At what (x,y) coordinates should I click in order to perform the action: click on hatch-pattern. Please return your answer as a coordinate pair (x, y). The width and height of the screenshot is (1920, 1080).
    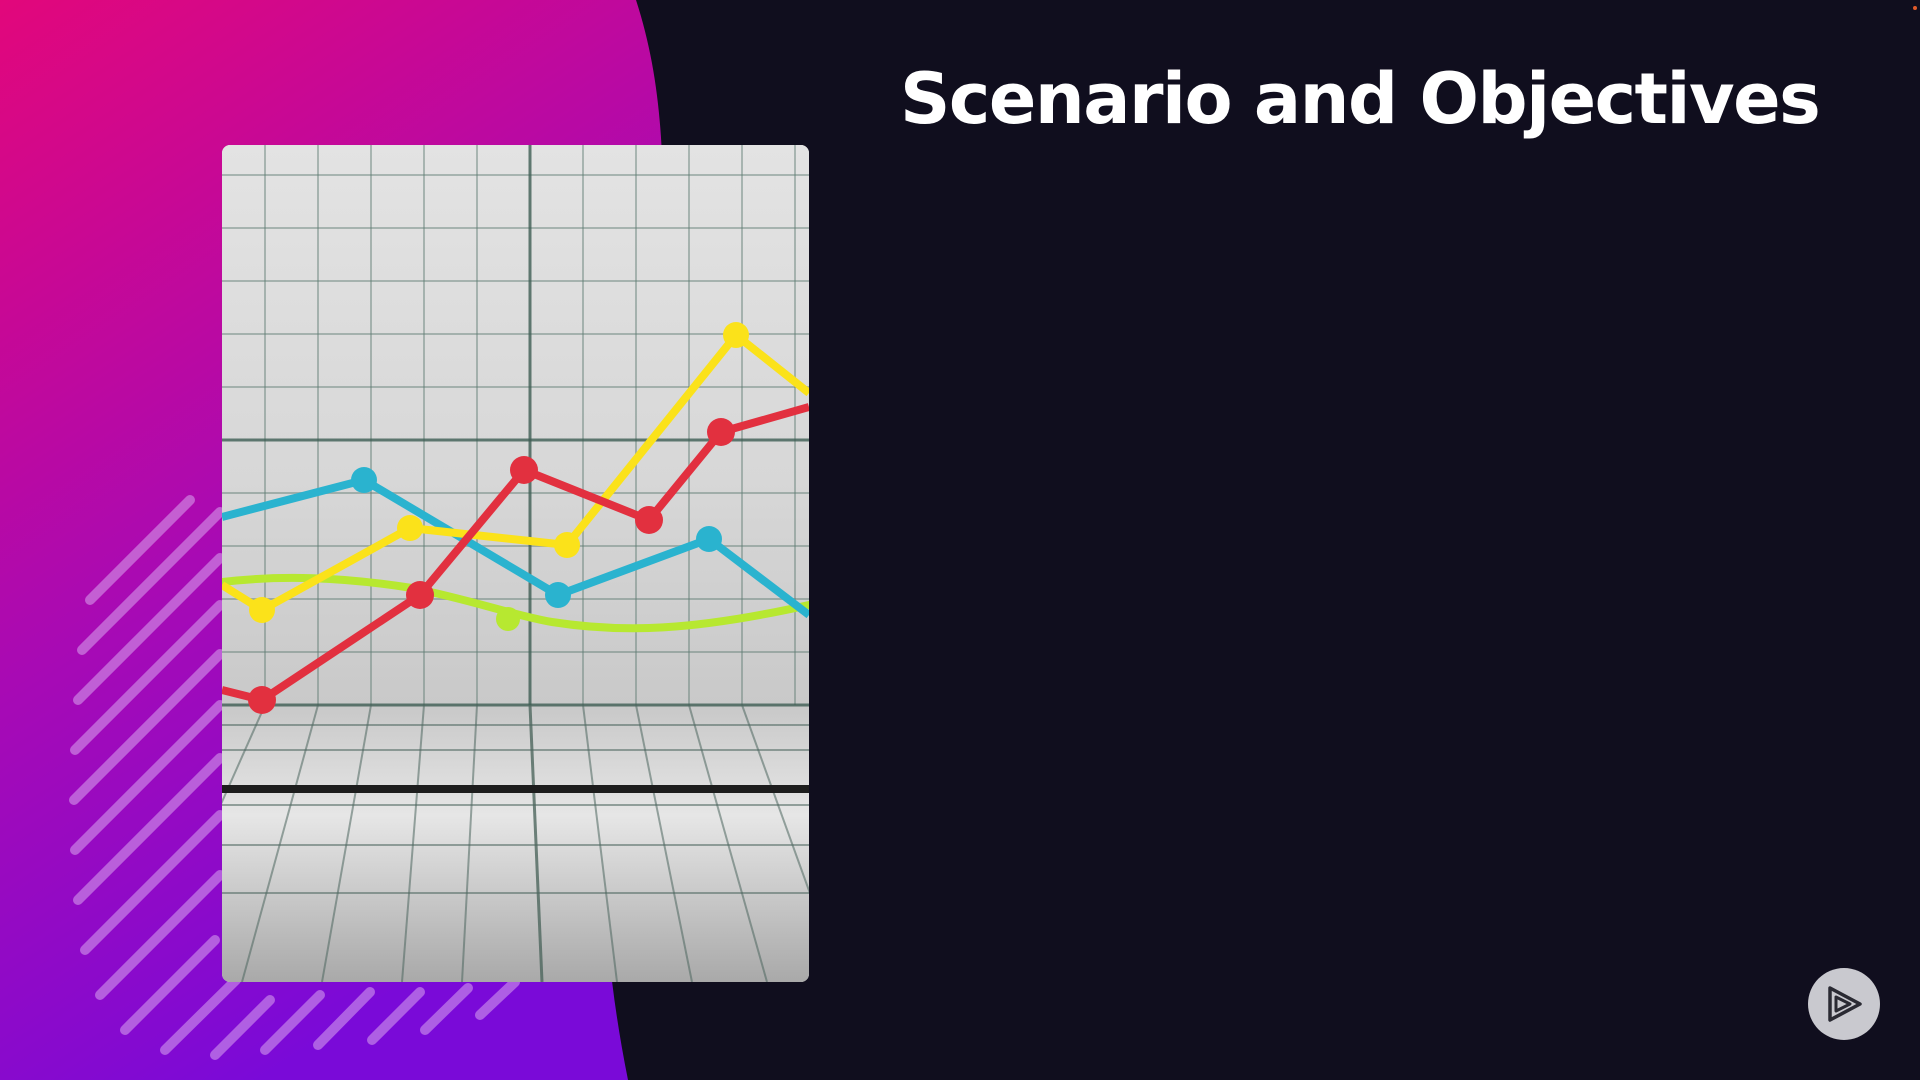
    Looking at the image, I should click on (294, 777).